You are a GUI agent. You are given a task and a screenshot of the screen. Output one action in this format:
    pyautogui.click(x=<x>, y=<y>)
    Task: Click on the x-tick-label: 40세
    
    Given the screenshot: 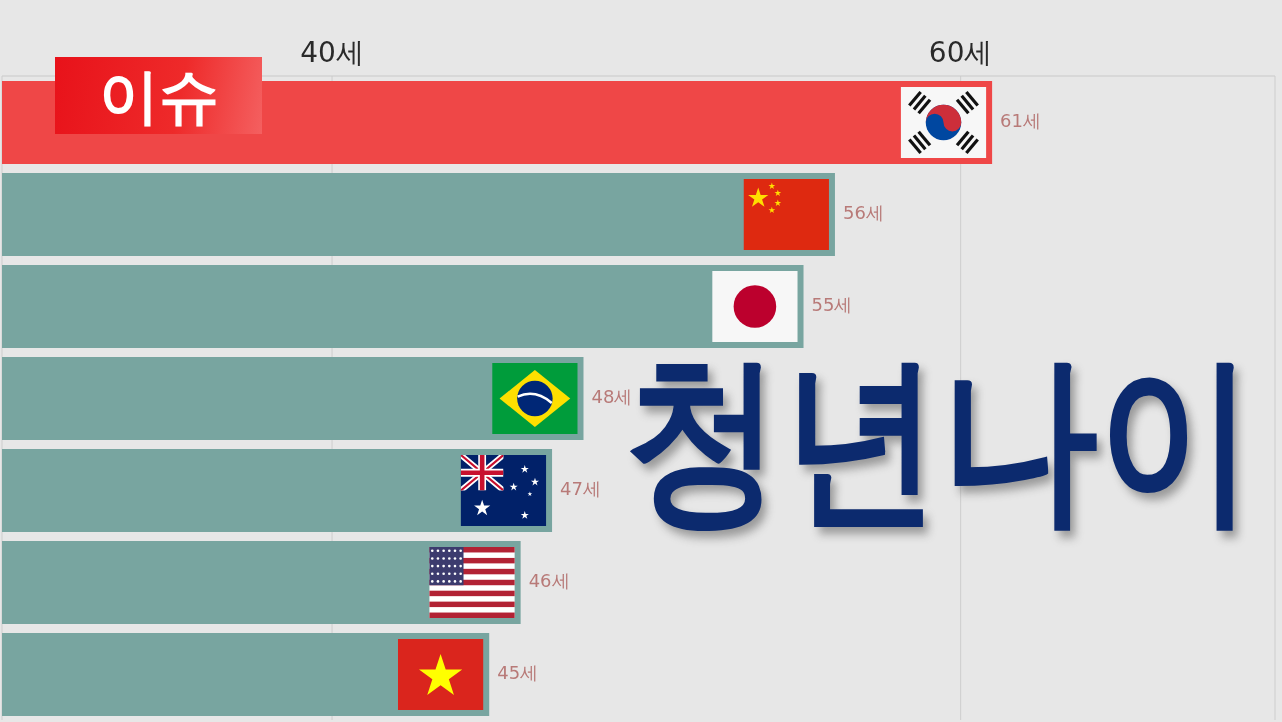 What is the action you would take?
    pyautogui.click(x=332, y=52)
    